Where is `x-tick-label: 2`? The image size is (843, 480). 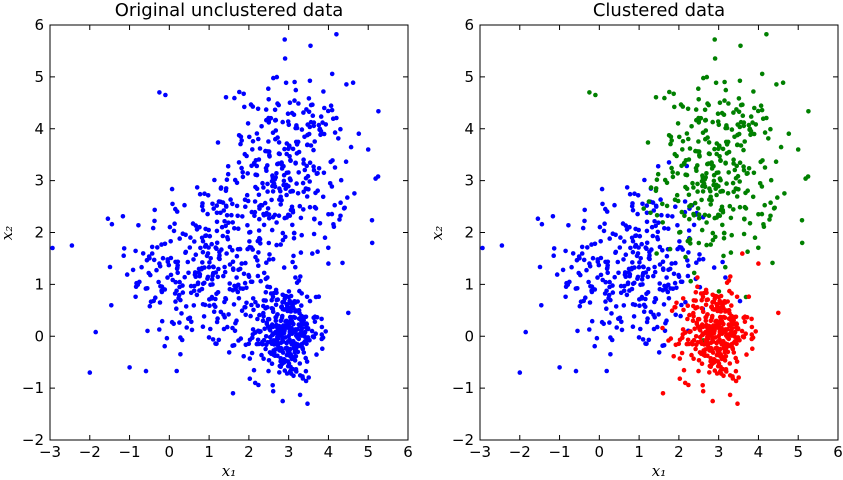 x-tick-label: 2 is located at coordinates (249, 452).